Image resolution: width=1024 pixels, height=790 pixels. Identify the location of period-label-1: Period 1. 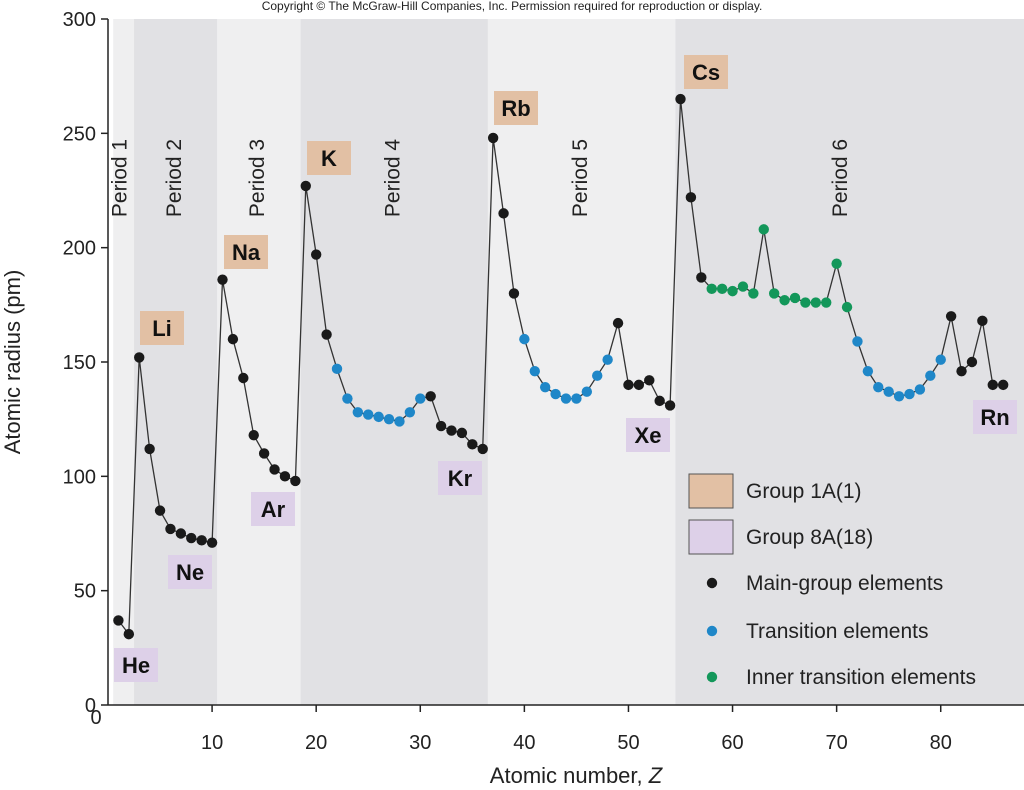
(120, 178).